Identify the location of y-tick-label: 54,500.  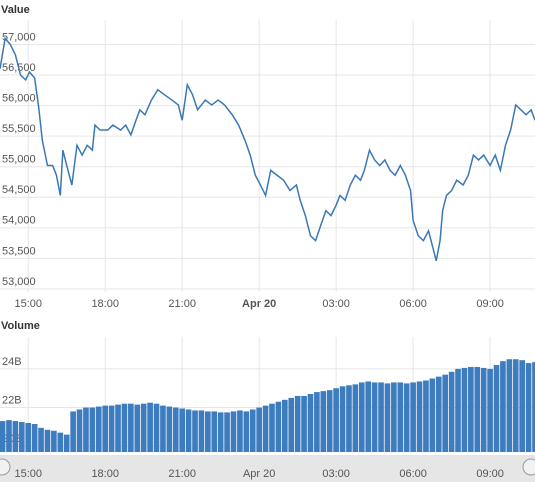
(19, 190).